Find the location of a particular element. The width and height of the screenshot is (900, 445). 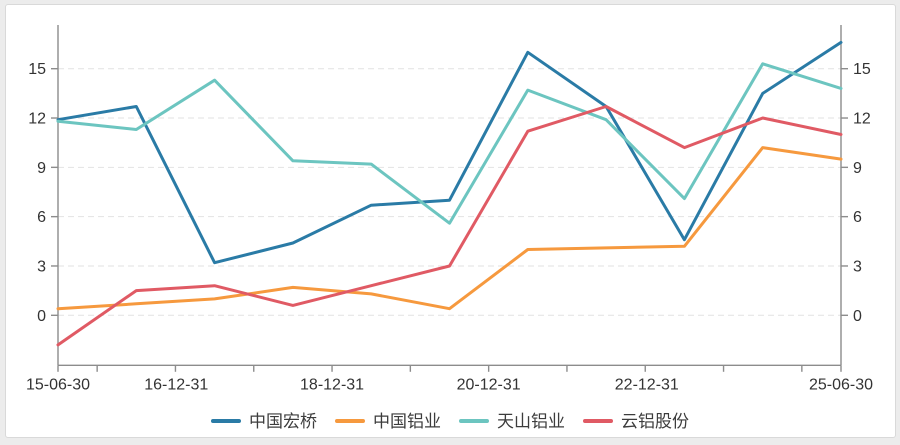

y-tick-label-right: 12 is located at coordinates (862, 119).